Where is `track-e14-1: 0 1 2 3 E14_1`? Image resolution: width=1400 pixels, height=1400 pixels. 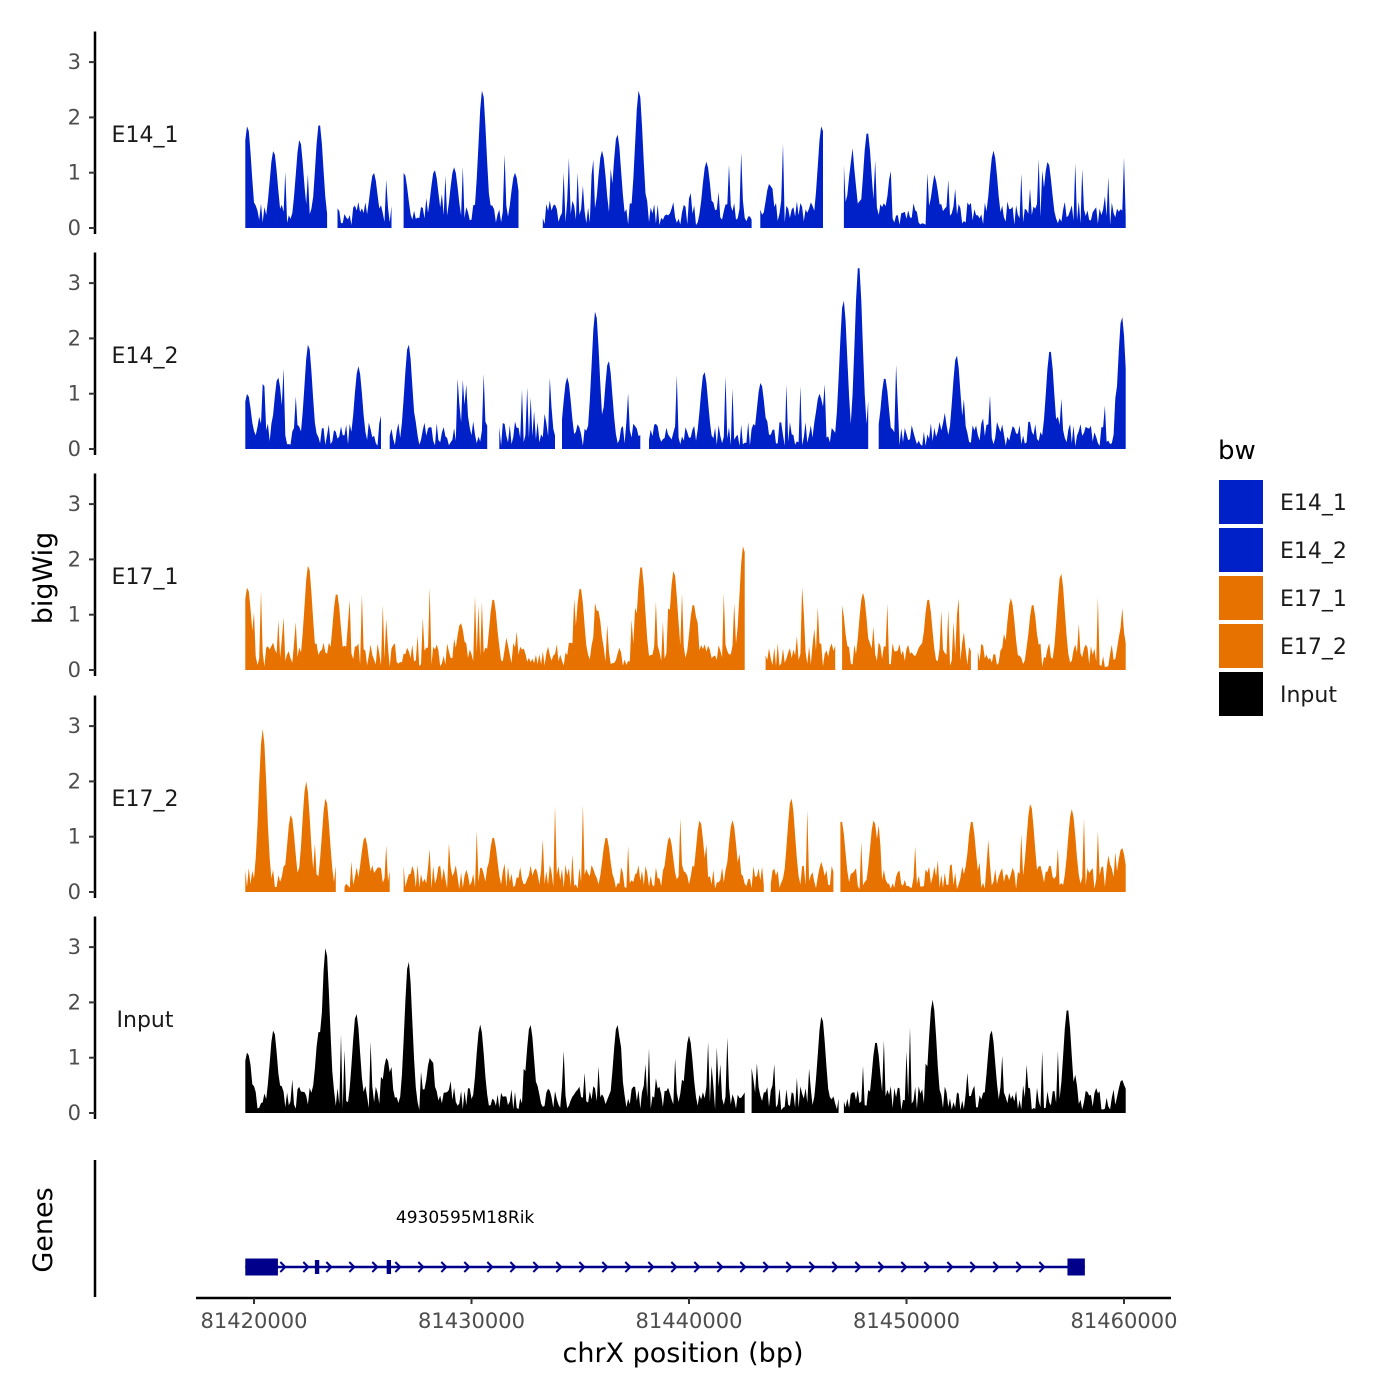 track-e14-1: 0 1 2 3 E14_1 is located at coordinates (597, 135).